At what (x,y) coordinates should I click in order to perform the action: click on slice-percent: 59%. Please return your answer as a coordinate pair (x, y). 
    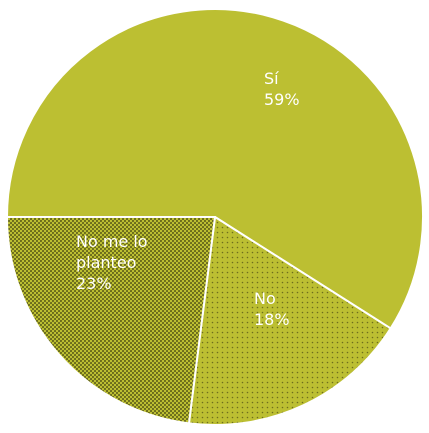
    Looking at the image, I should click on (282, 99).